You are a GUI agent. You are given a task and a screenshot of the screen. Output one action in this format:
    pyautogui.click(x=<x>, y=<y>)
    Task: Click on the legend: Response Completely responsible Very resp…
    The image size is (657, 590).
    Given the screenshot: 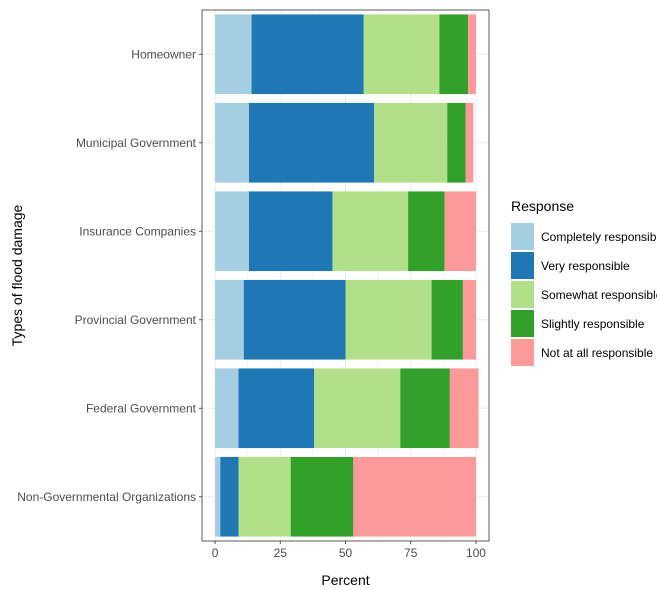 What is the action you would take?
    pyautogui.click(x=584, y=282)
    